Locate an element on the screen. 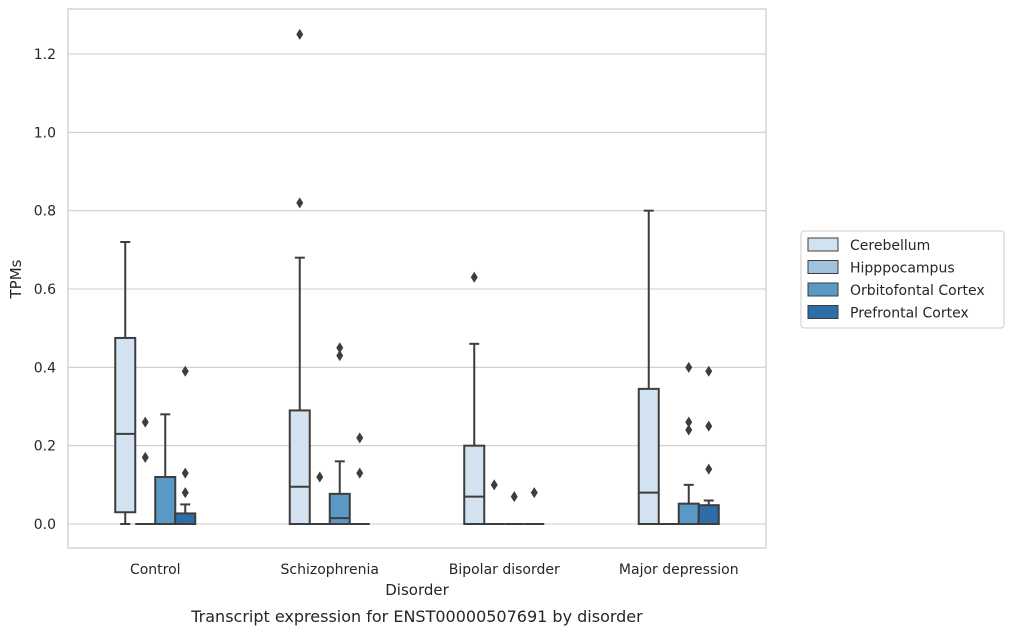  legend-label: Prefrontal Cortex is located at coordinates (909, 314).